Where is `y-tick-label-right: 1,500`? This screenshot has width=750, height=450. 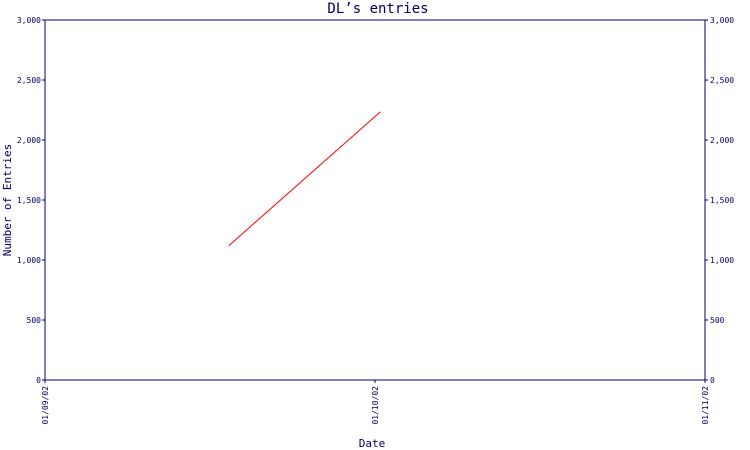
y-tick-label-right: 1,500 is located at coordinates (722, 200).